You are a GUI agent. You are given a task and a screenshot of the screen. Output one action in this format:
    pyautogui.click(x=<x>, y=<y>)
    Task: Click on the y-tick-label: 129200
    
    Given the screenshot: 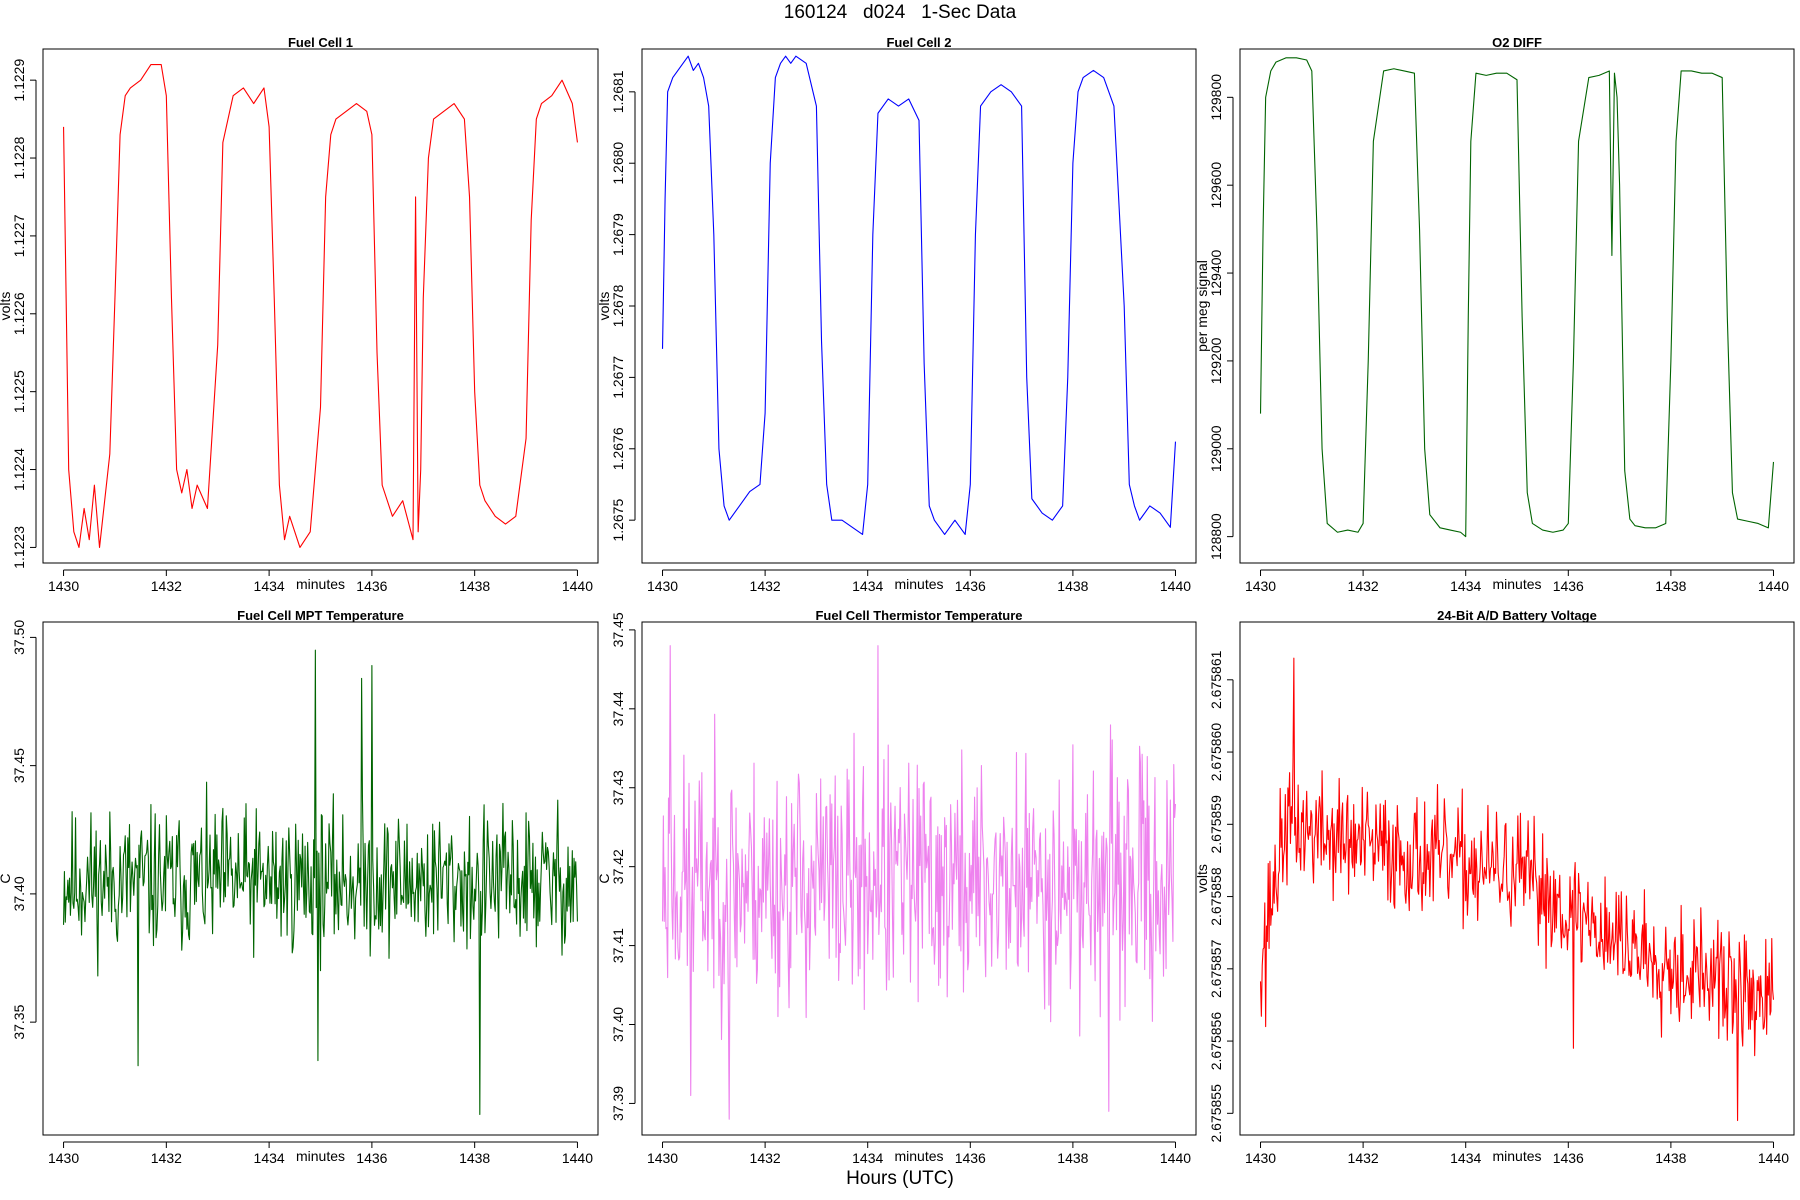 What is the action you would take?
    pyautogui.click(x=1216, y=360)
    